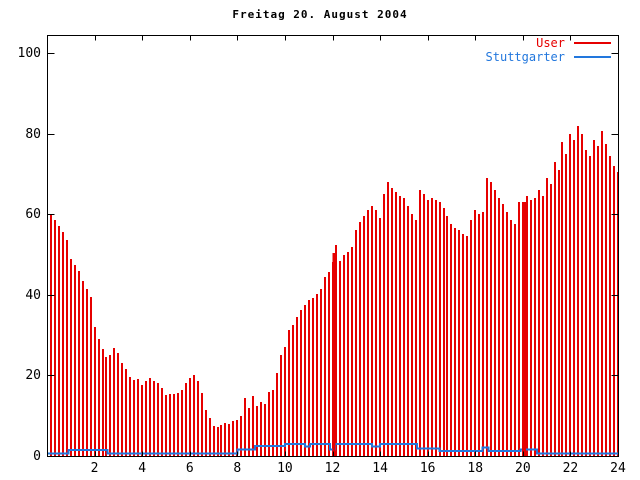 This screenshot has width=640, height=480. Describe the element at coordinates (592, 43) in the screenshot. I see `legend-line-user` at that location.